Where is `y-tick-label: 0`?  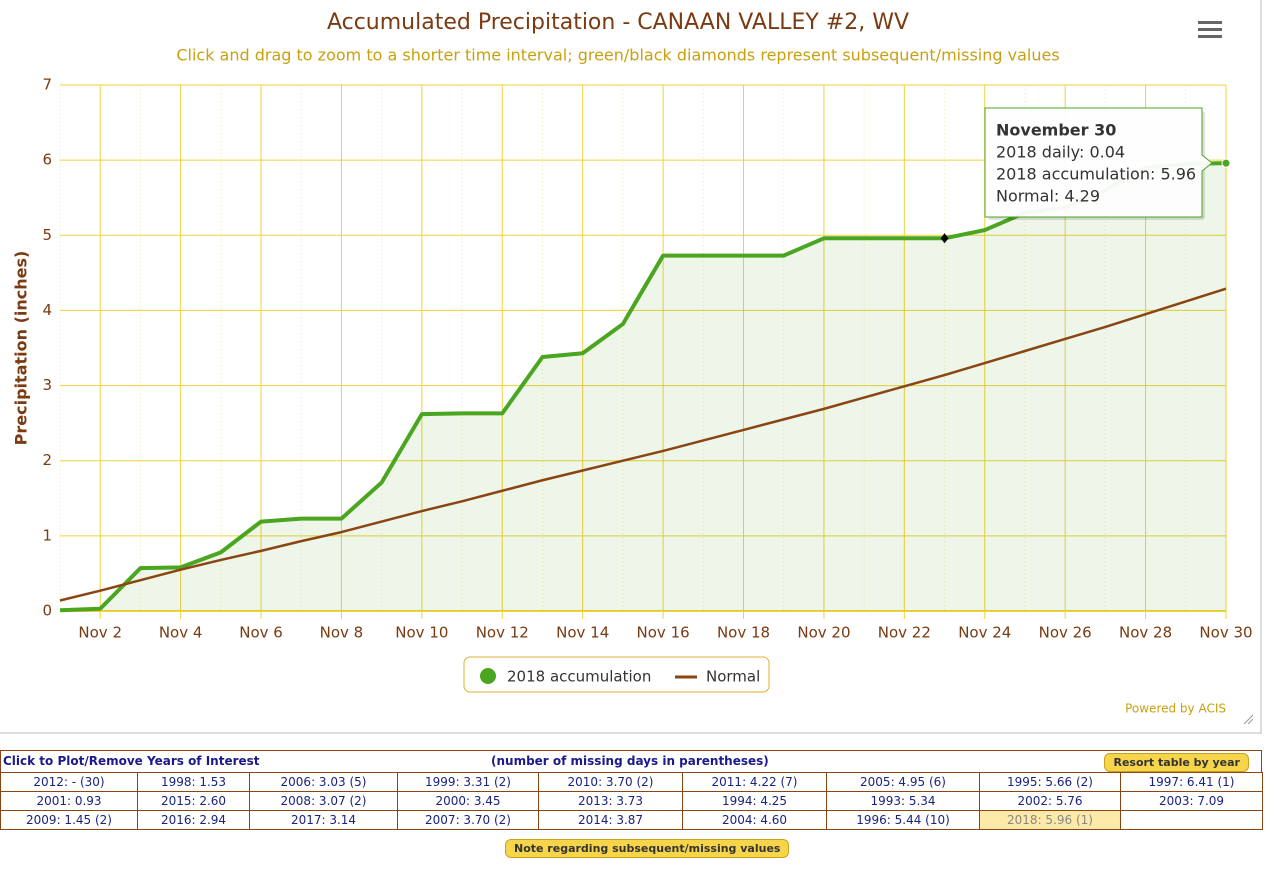
y-tick-label: 0 is located at coordinates (47, 611).